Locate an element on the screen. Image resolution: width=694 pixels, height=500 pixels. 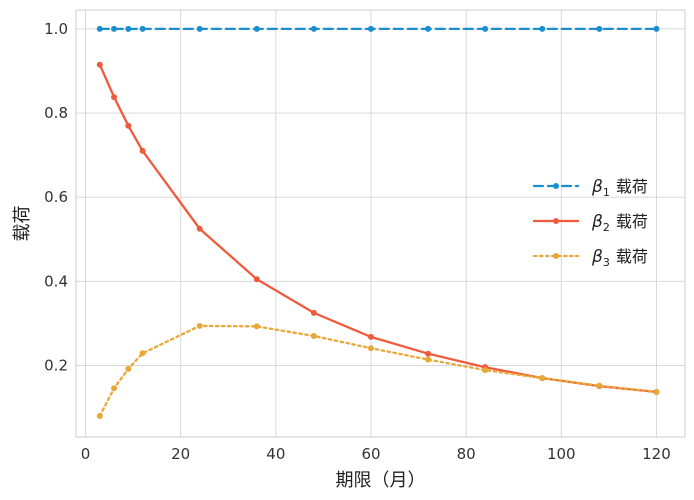
legend: β1 载荷 β2 载荷 β3 载荷 is located at coordinates (590, 223).